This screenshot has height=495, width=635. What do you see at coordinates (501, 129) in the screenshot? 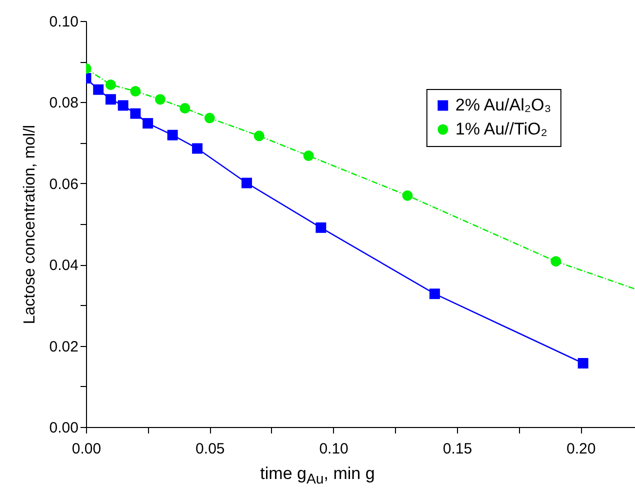
I see `legend-label: 1% Au//TiO₂` at bounding box center [501, 129].